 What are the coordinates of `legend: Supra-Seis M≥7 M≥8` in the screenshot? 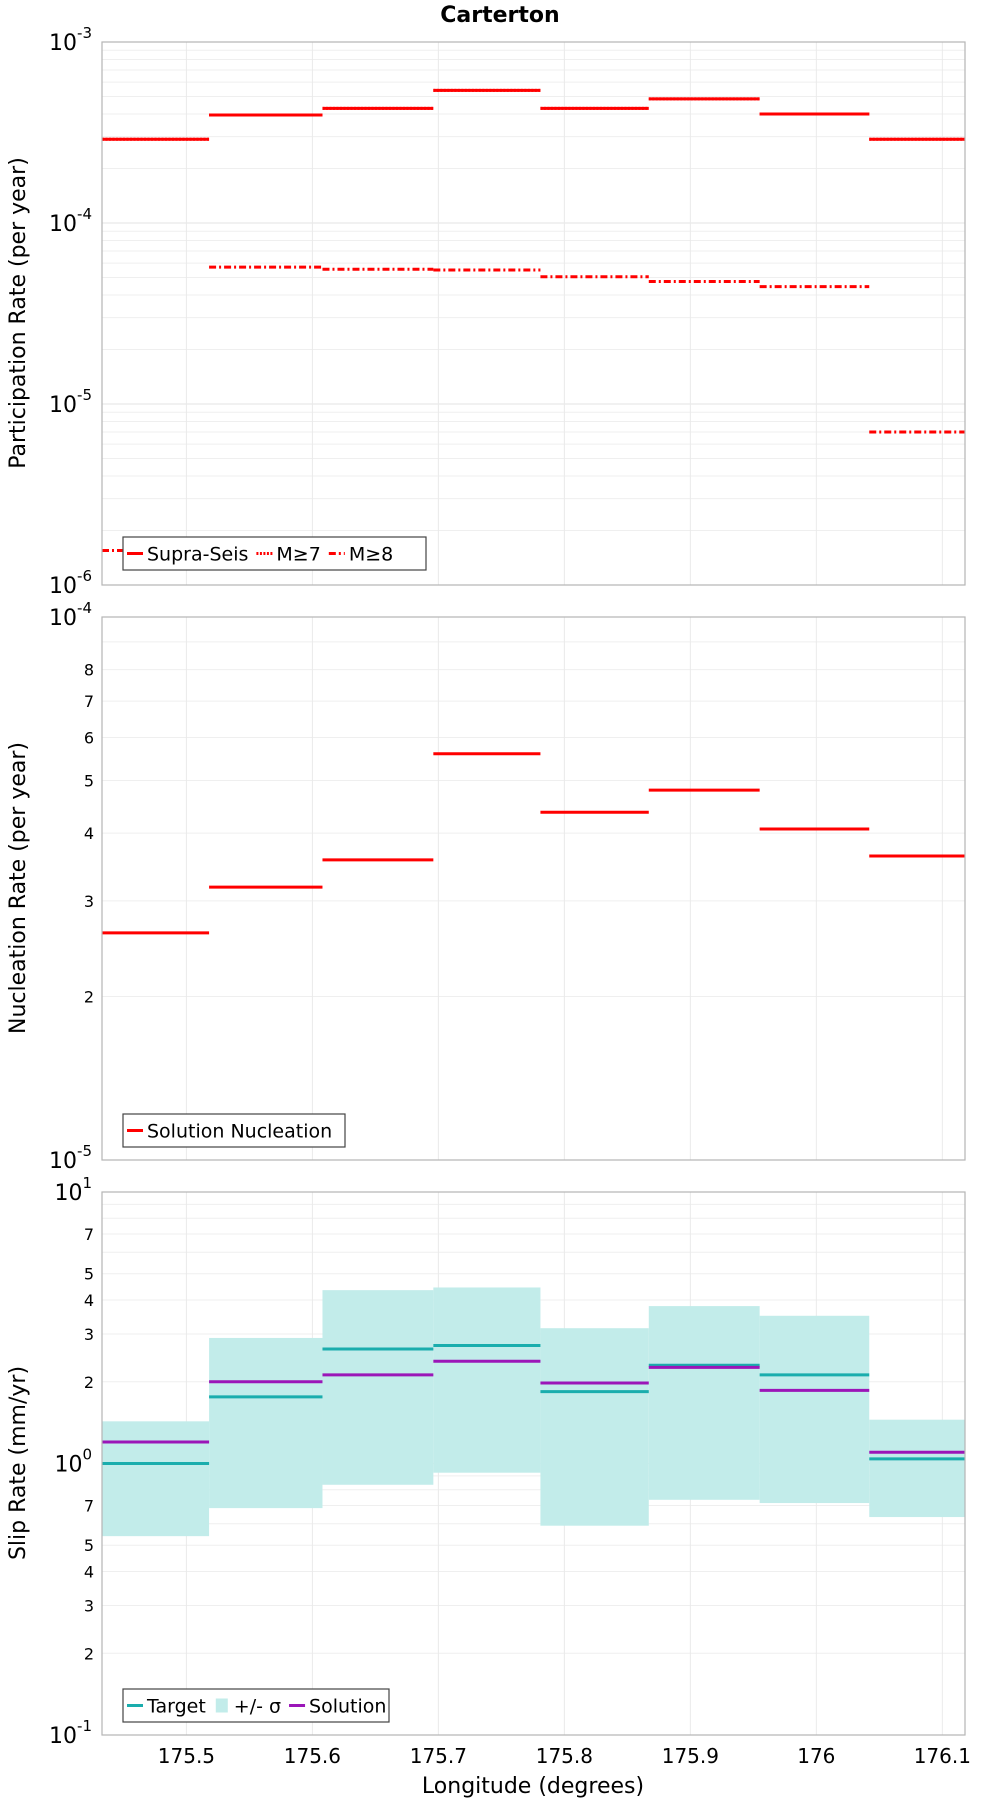 It's located at (274, 553).